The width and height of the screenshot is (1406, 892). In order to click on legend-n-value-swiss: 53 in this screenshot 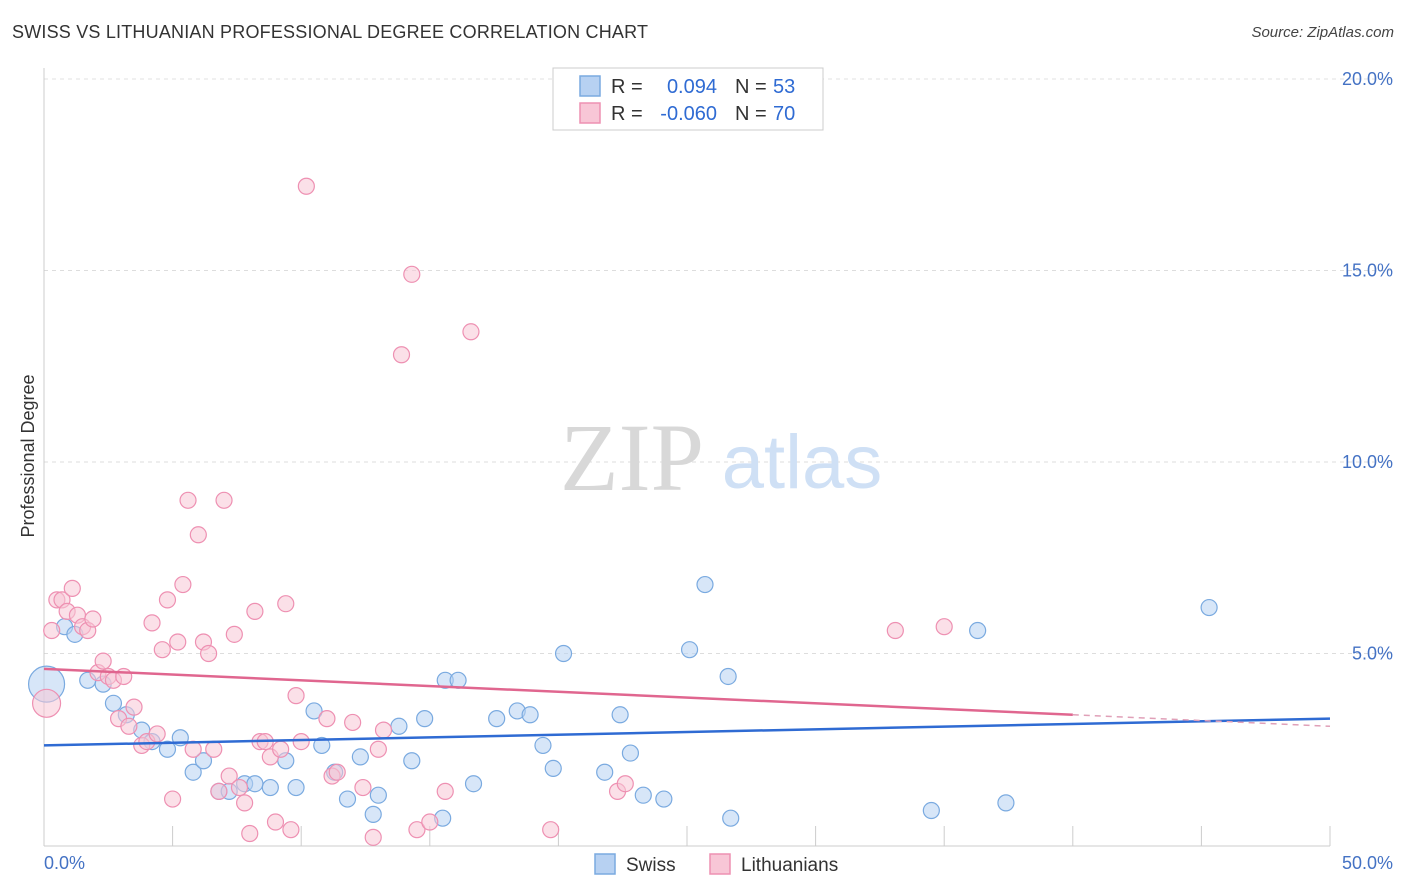, I will do `click(784, 87)`.